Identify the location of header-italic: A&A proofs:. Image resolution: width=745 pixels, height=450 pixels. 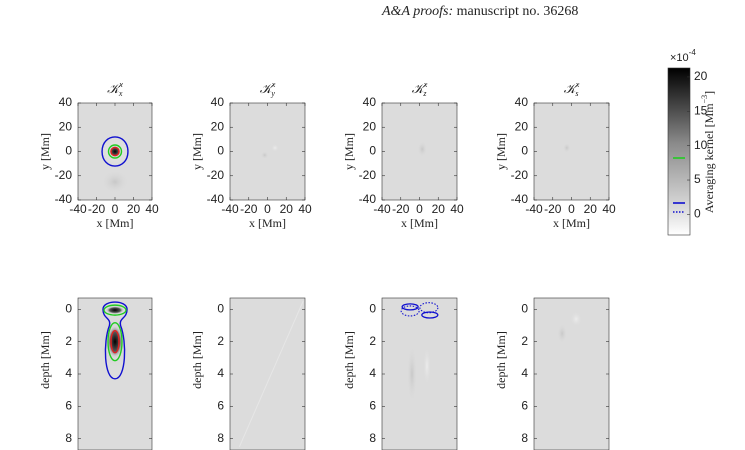
(417, 11).